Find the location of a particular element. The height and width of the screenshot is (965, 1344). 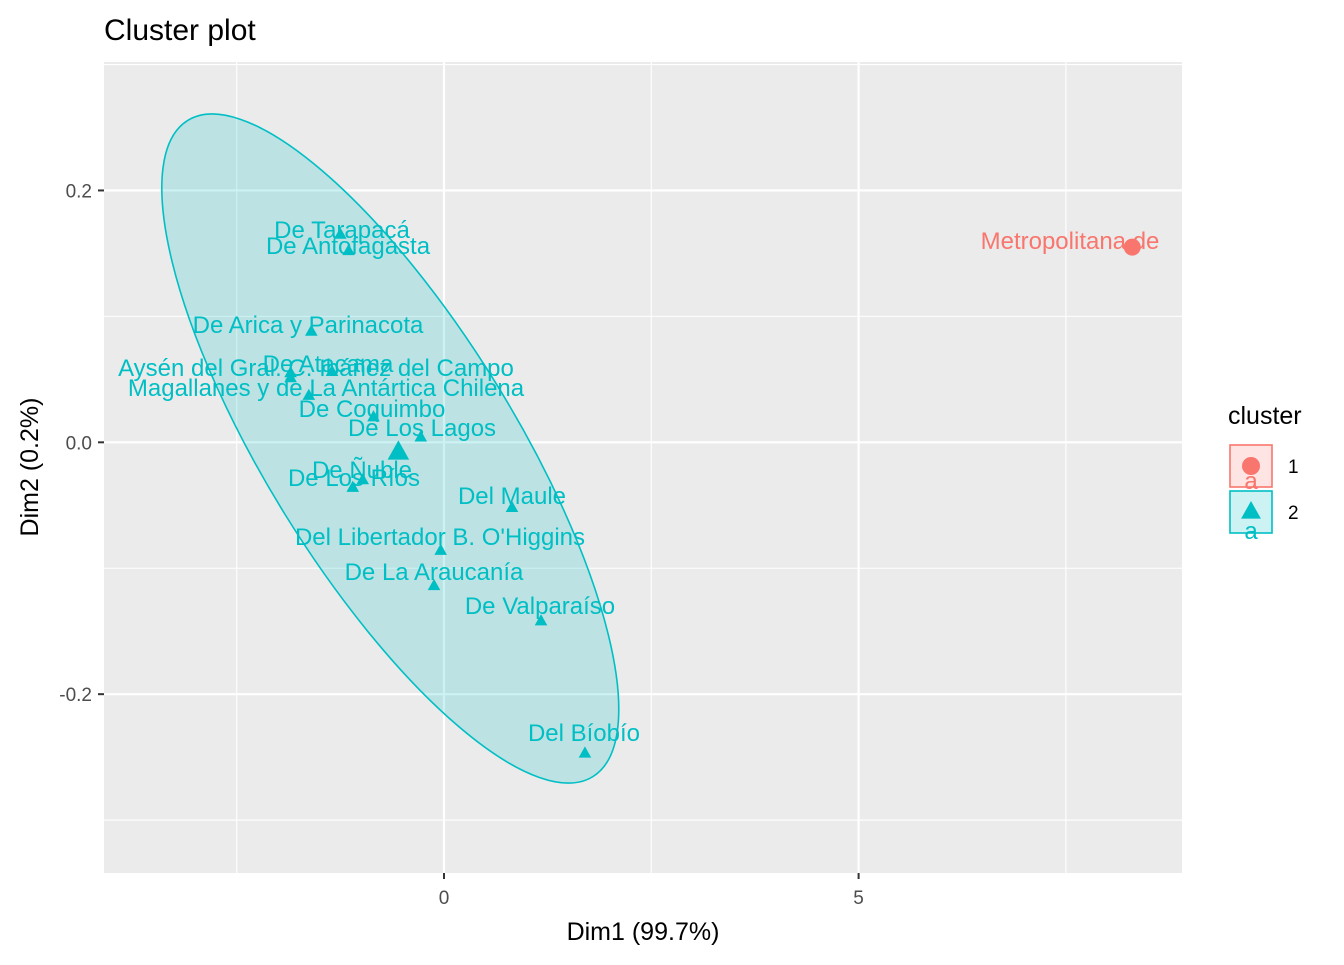

cluster-2-point-label: De Atacama is located at coordinates (328, 364).